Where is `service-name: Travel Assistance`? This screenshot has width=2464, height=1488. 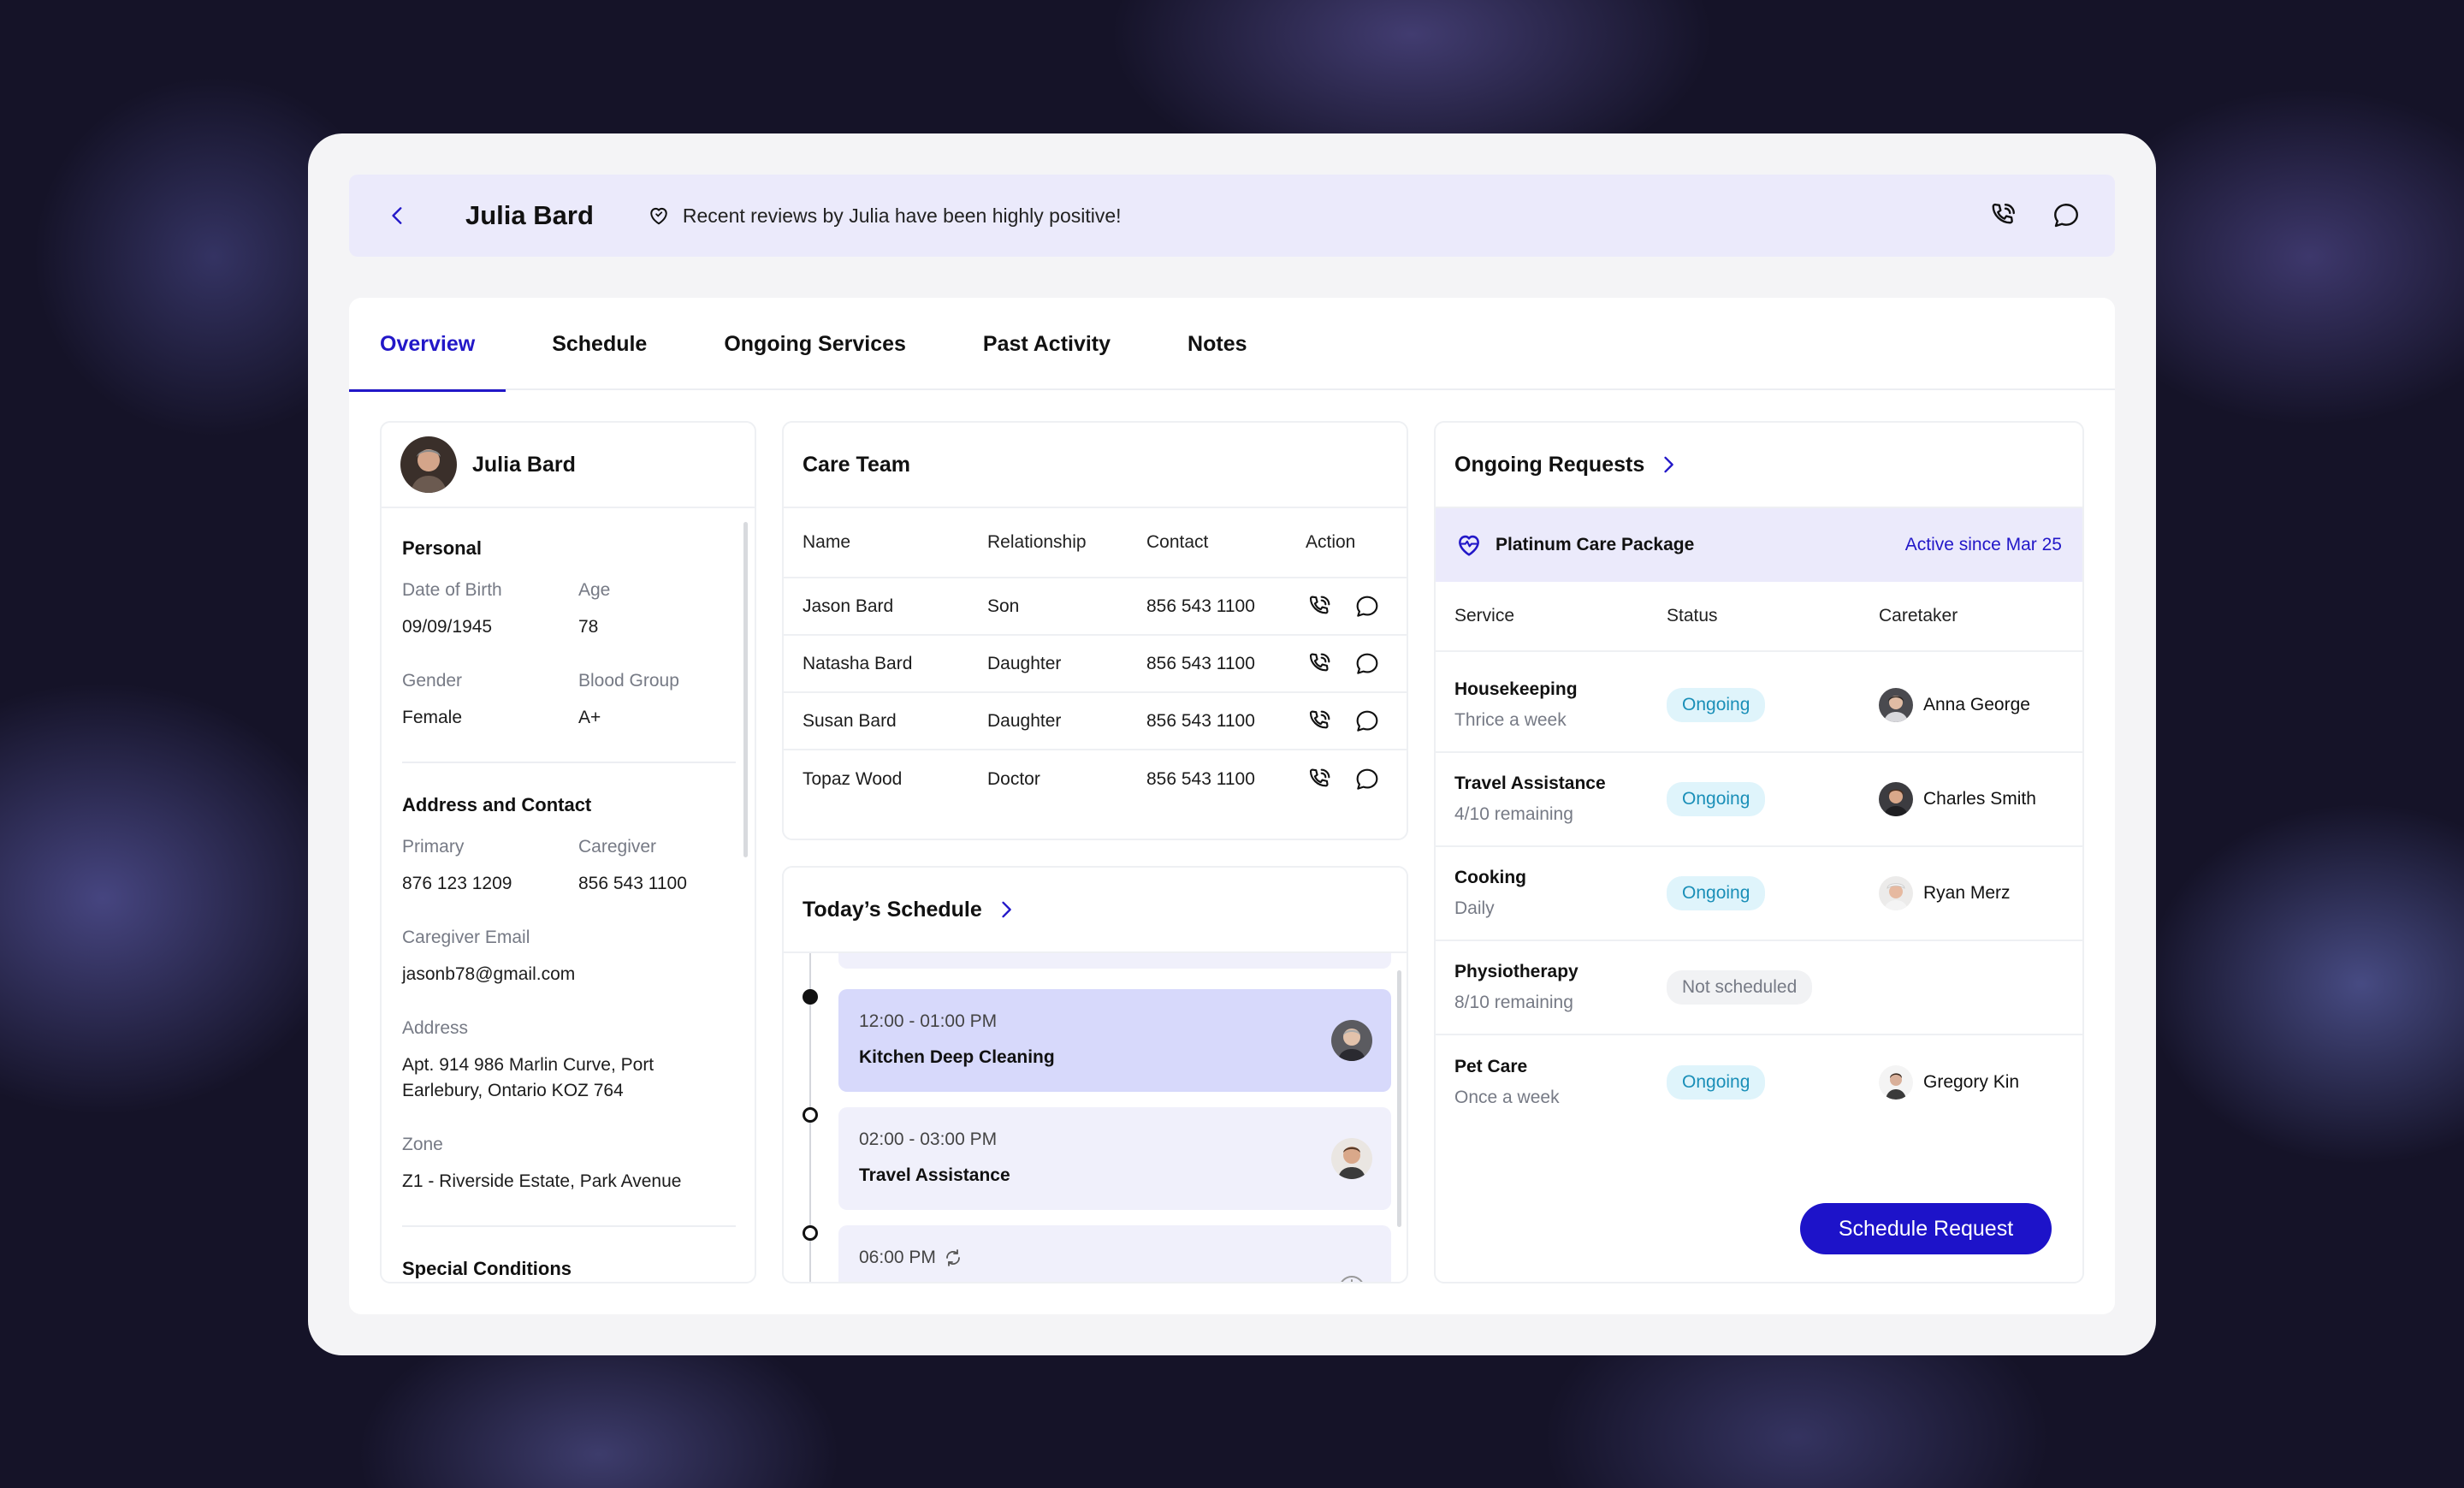 service-name: Travel Assistance is located at coordinates (1530, 783).